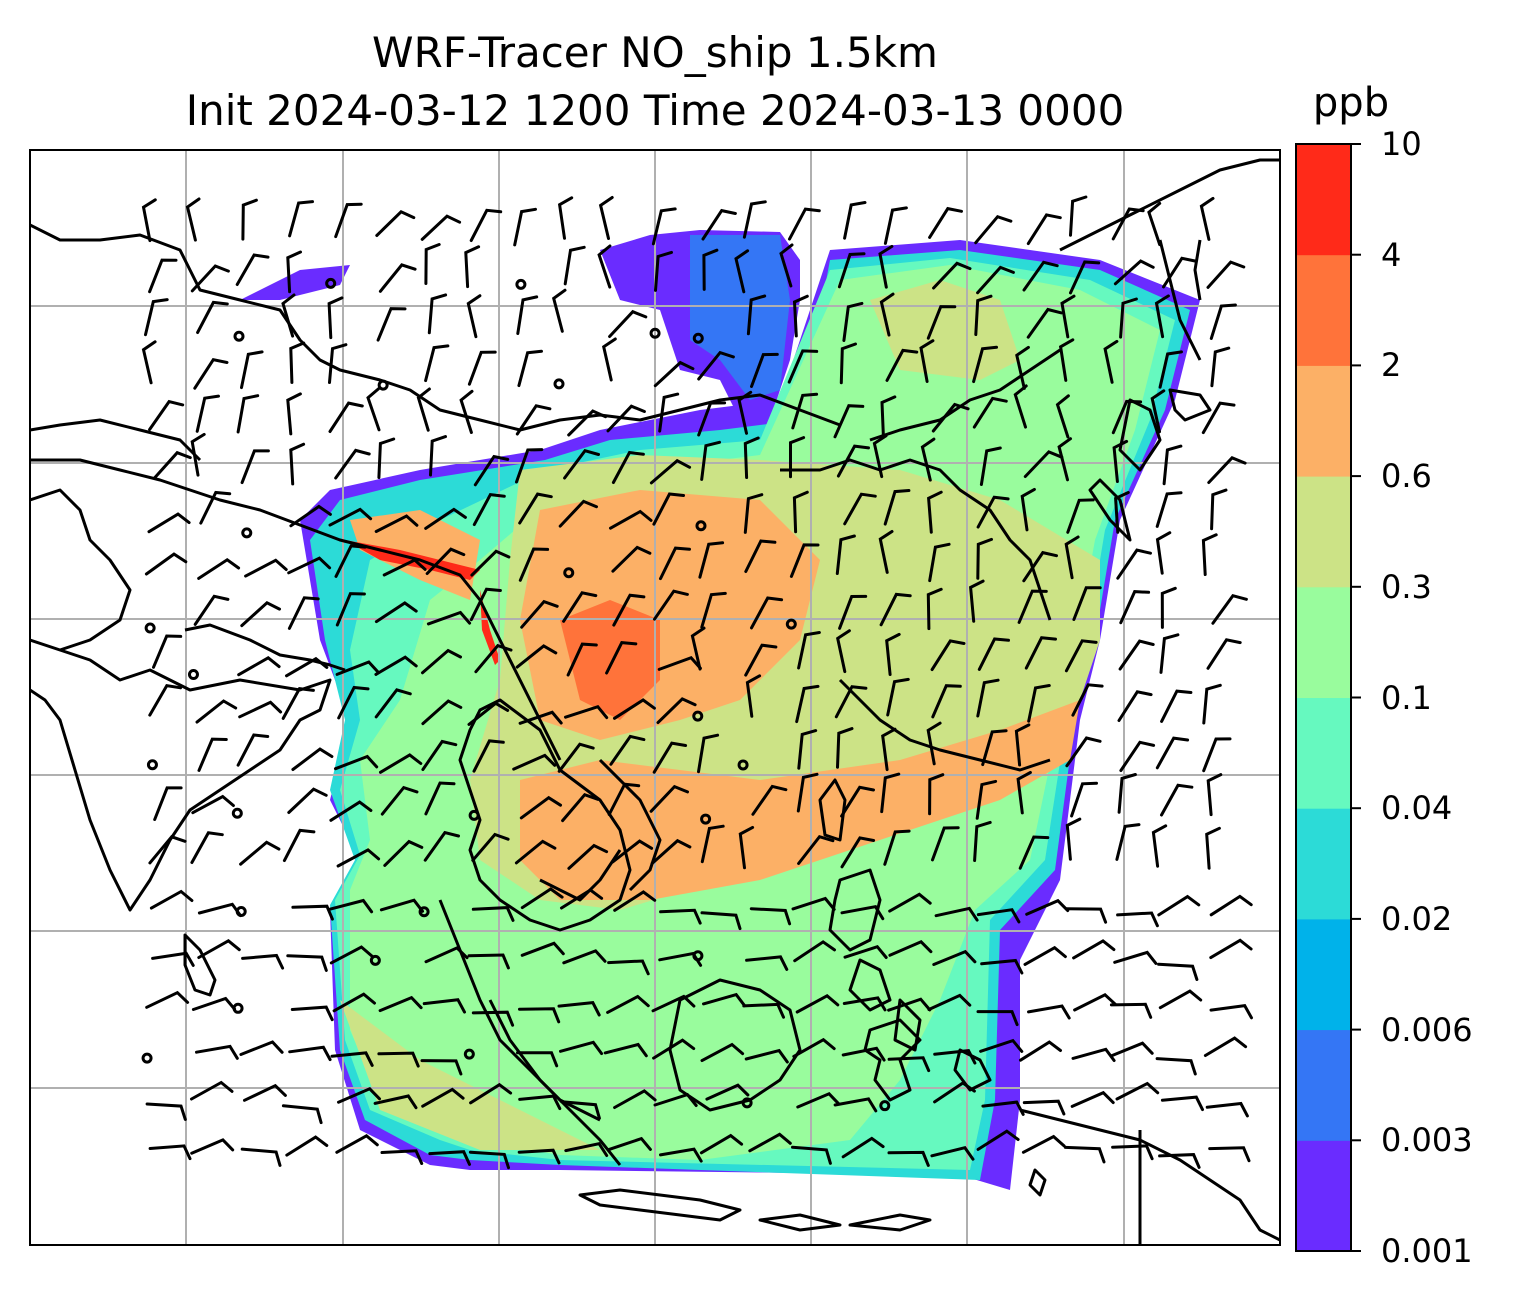 The height and width of the screenshot is (1306, 1528). I want to click on colorbar-tick-label: 2, so click(1391, 365).